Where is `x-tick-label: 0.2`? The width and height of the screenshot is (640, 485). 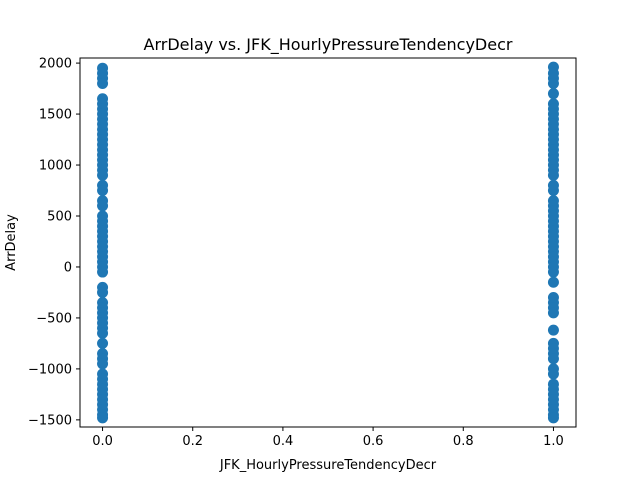
x-tick-label: 0.2 is located at coordinates (192, 441).